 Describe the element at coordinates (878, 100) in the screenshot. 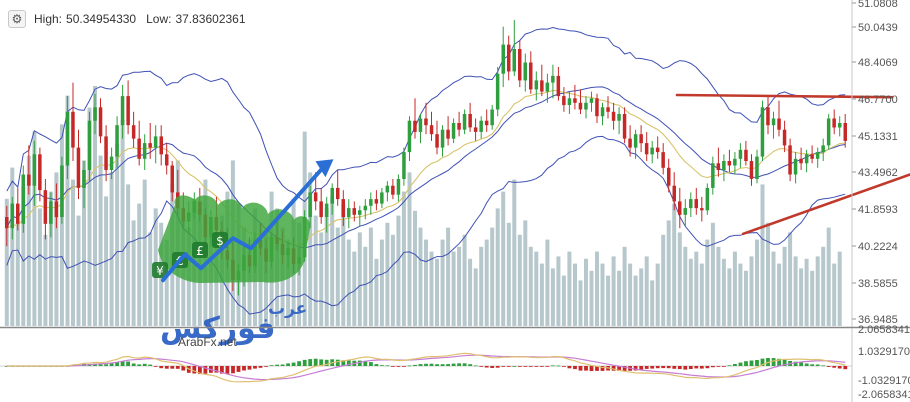

I see `price-tick-label: 46.7700` at that location.